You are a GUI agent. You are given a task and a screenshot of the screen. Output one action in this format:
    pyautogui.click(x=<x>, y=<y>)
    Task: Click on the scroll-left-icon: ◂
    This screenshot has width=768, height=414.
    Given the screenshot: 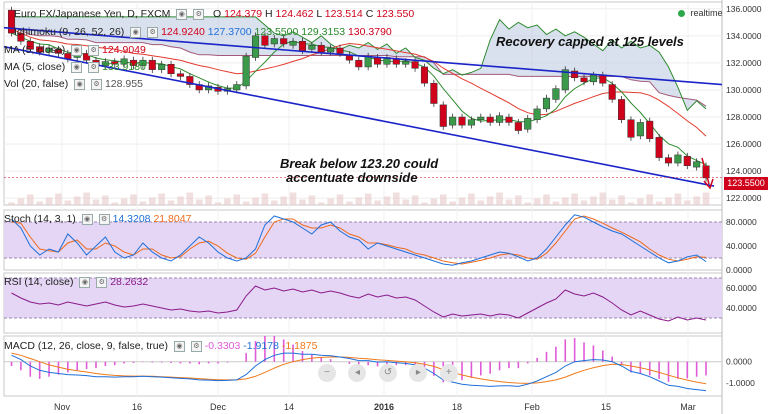 What is the action you would take?
    pyautogui.click(x=357, y=373)
    